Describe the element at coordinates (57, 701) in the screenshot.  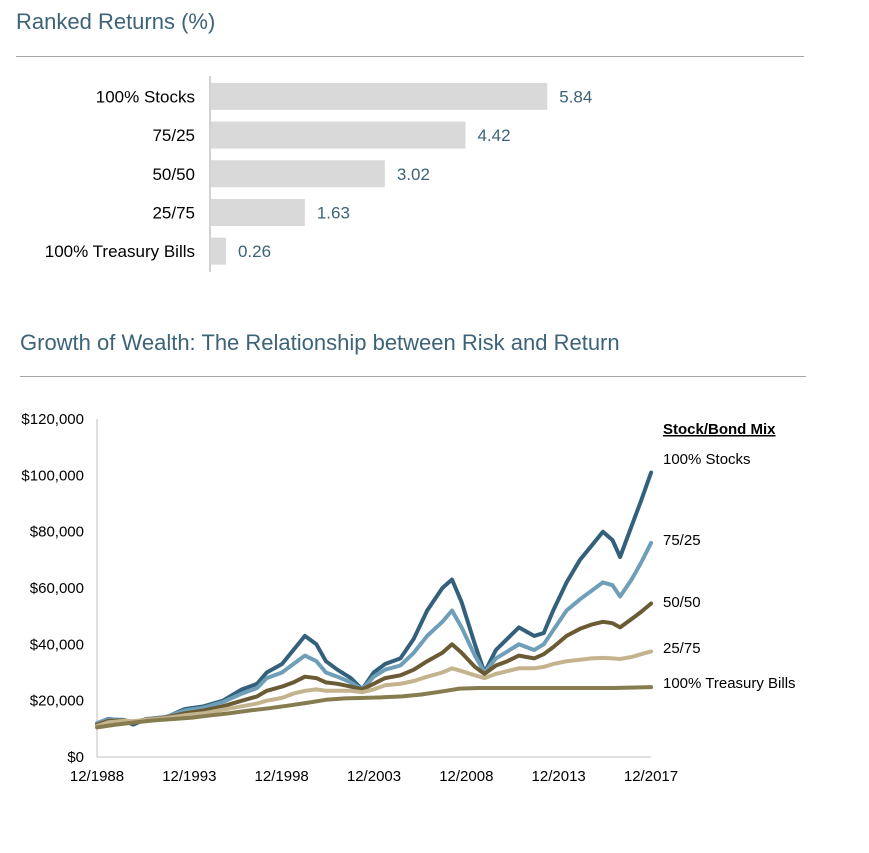
I see `y-tick-label: $20,000` at that location.